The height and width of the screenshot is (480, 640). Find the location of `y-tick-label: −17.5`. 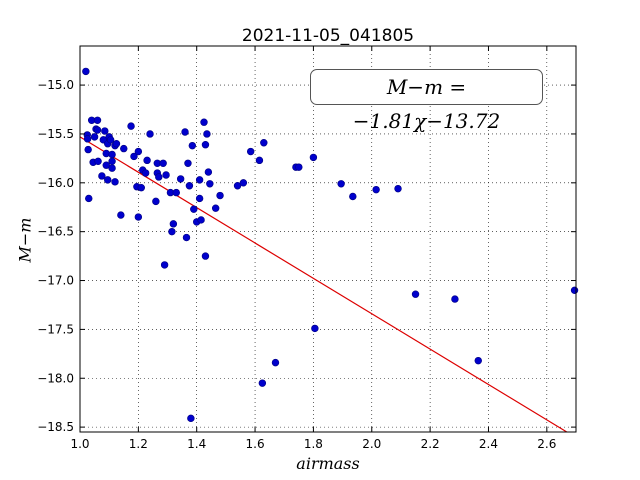

y-tick-label: −17.5 is located at coordinates (55, 329).